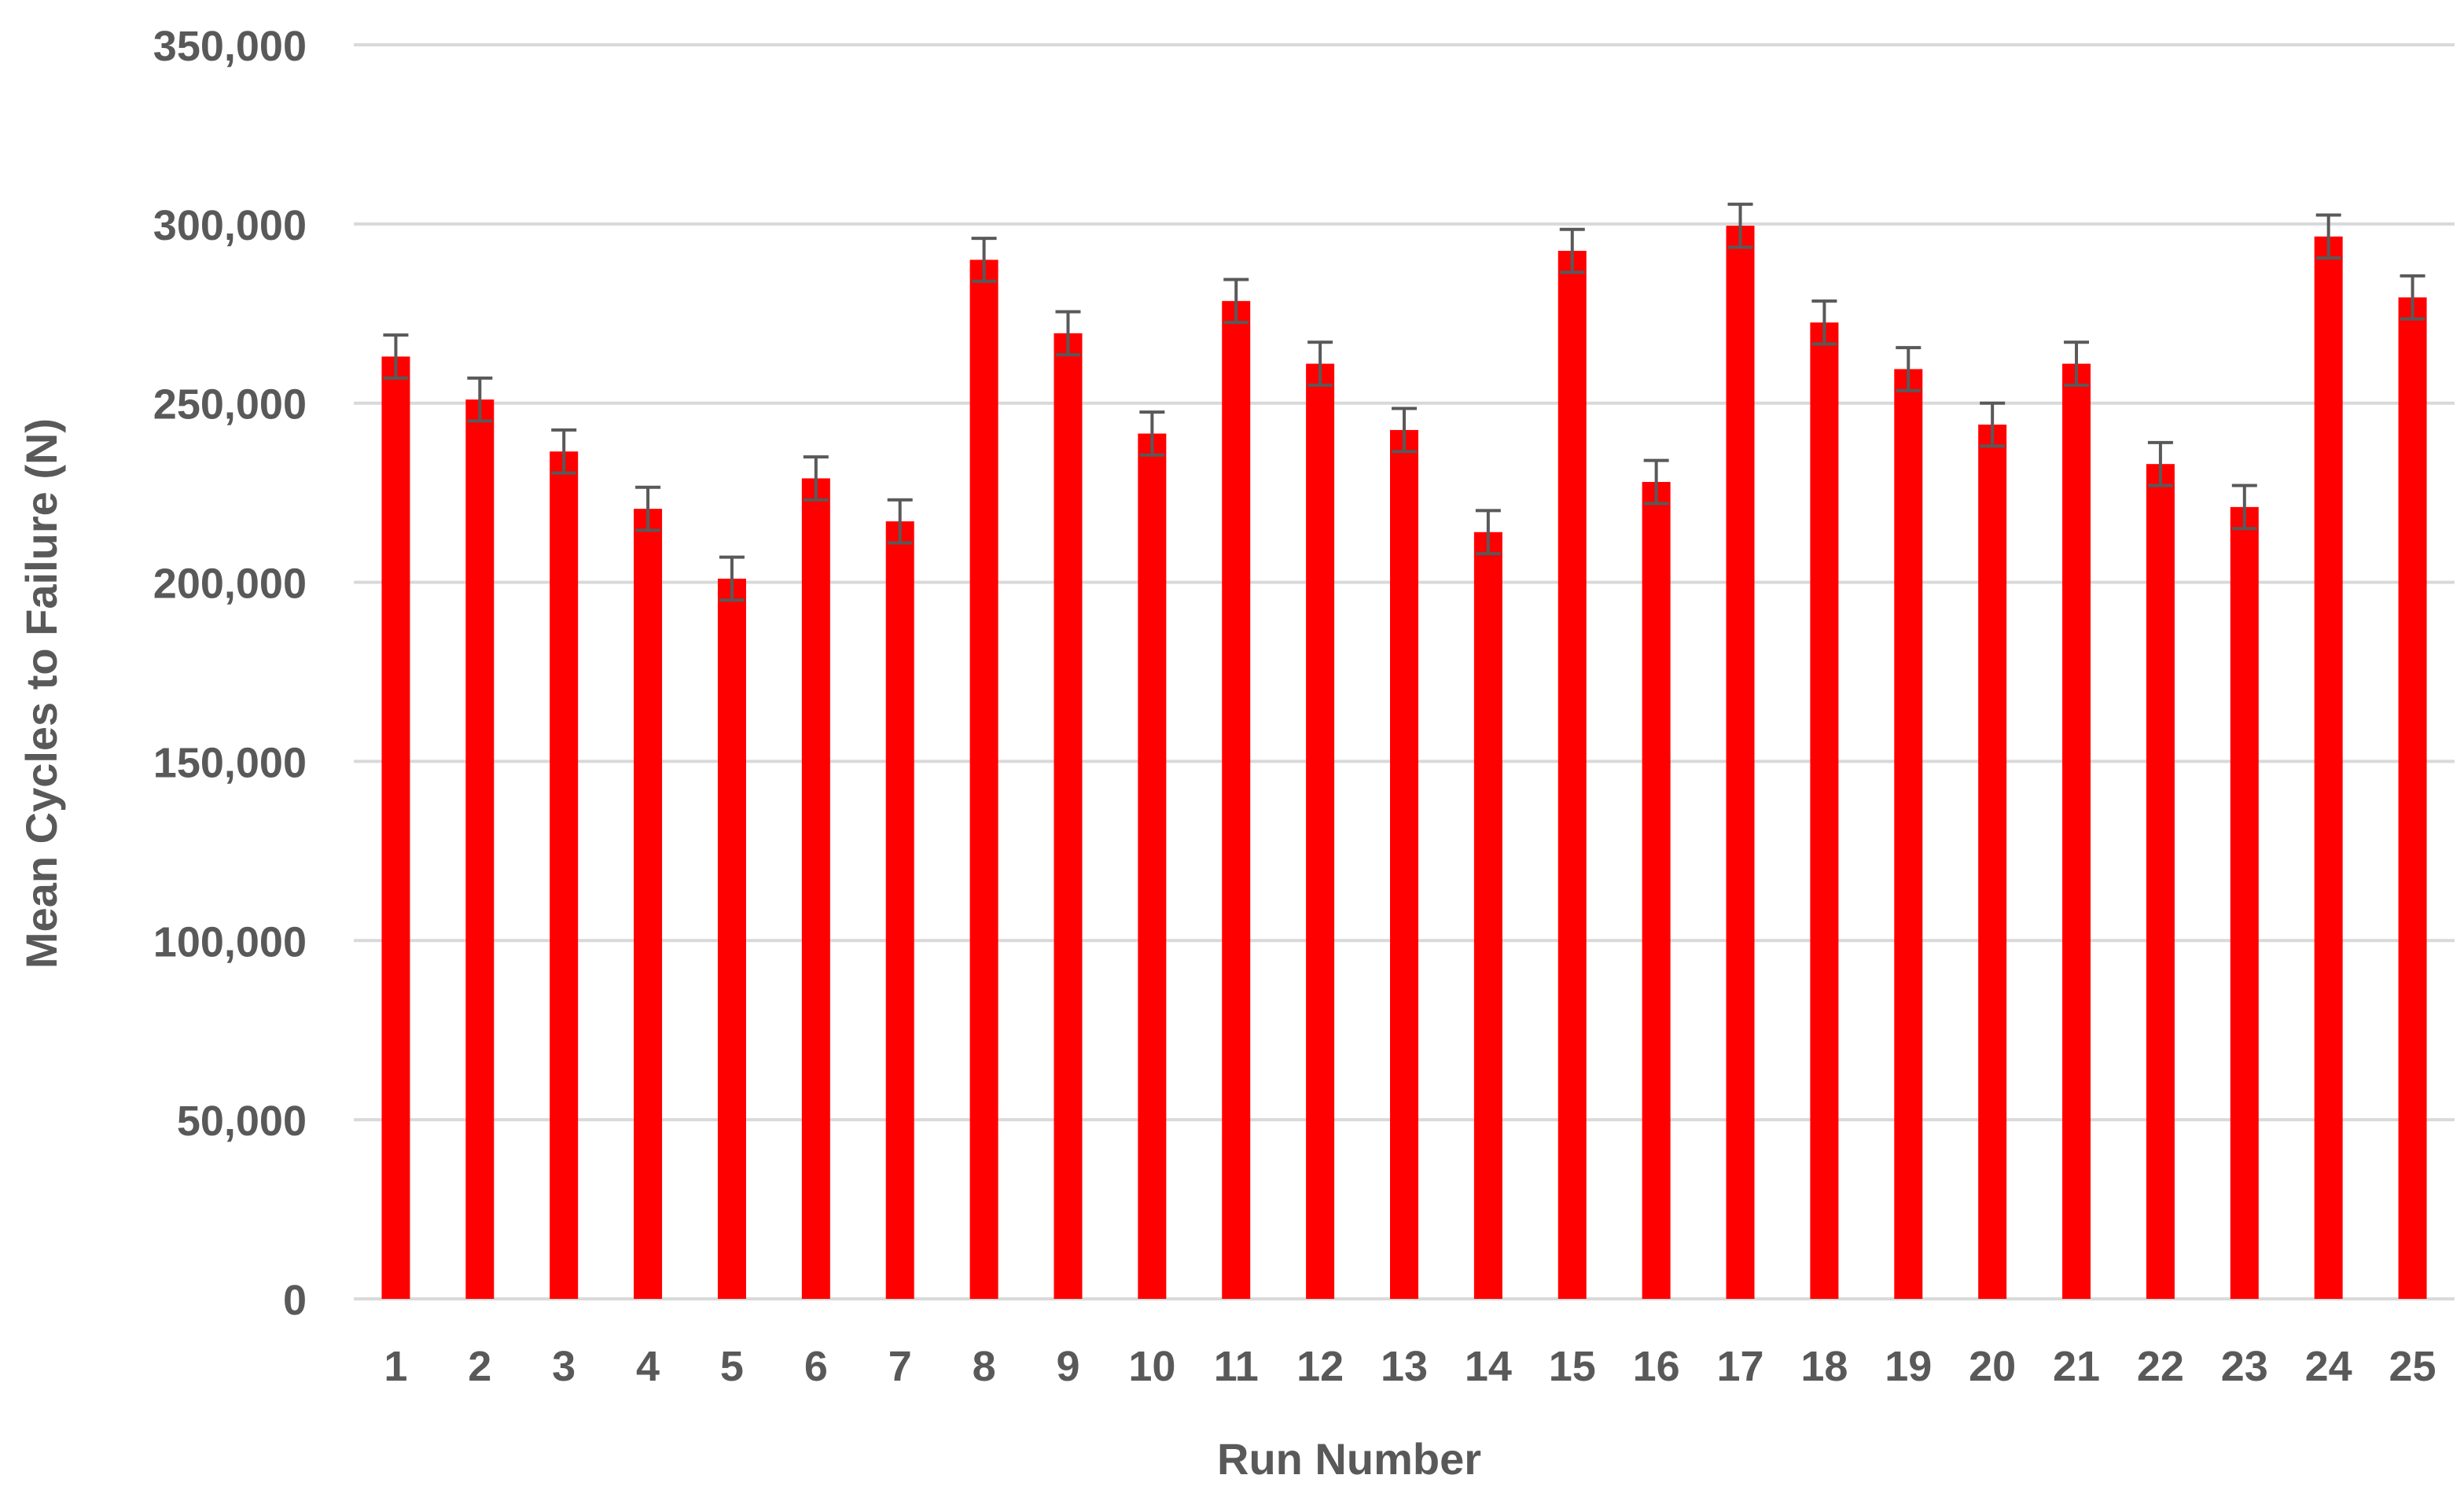 The height and width of the screenshot is (1497, 2464). Describe the element at coordinates (2328, 1366) in the screenshot. I see `x-tick-label: 24` at that location.